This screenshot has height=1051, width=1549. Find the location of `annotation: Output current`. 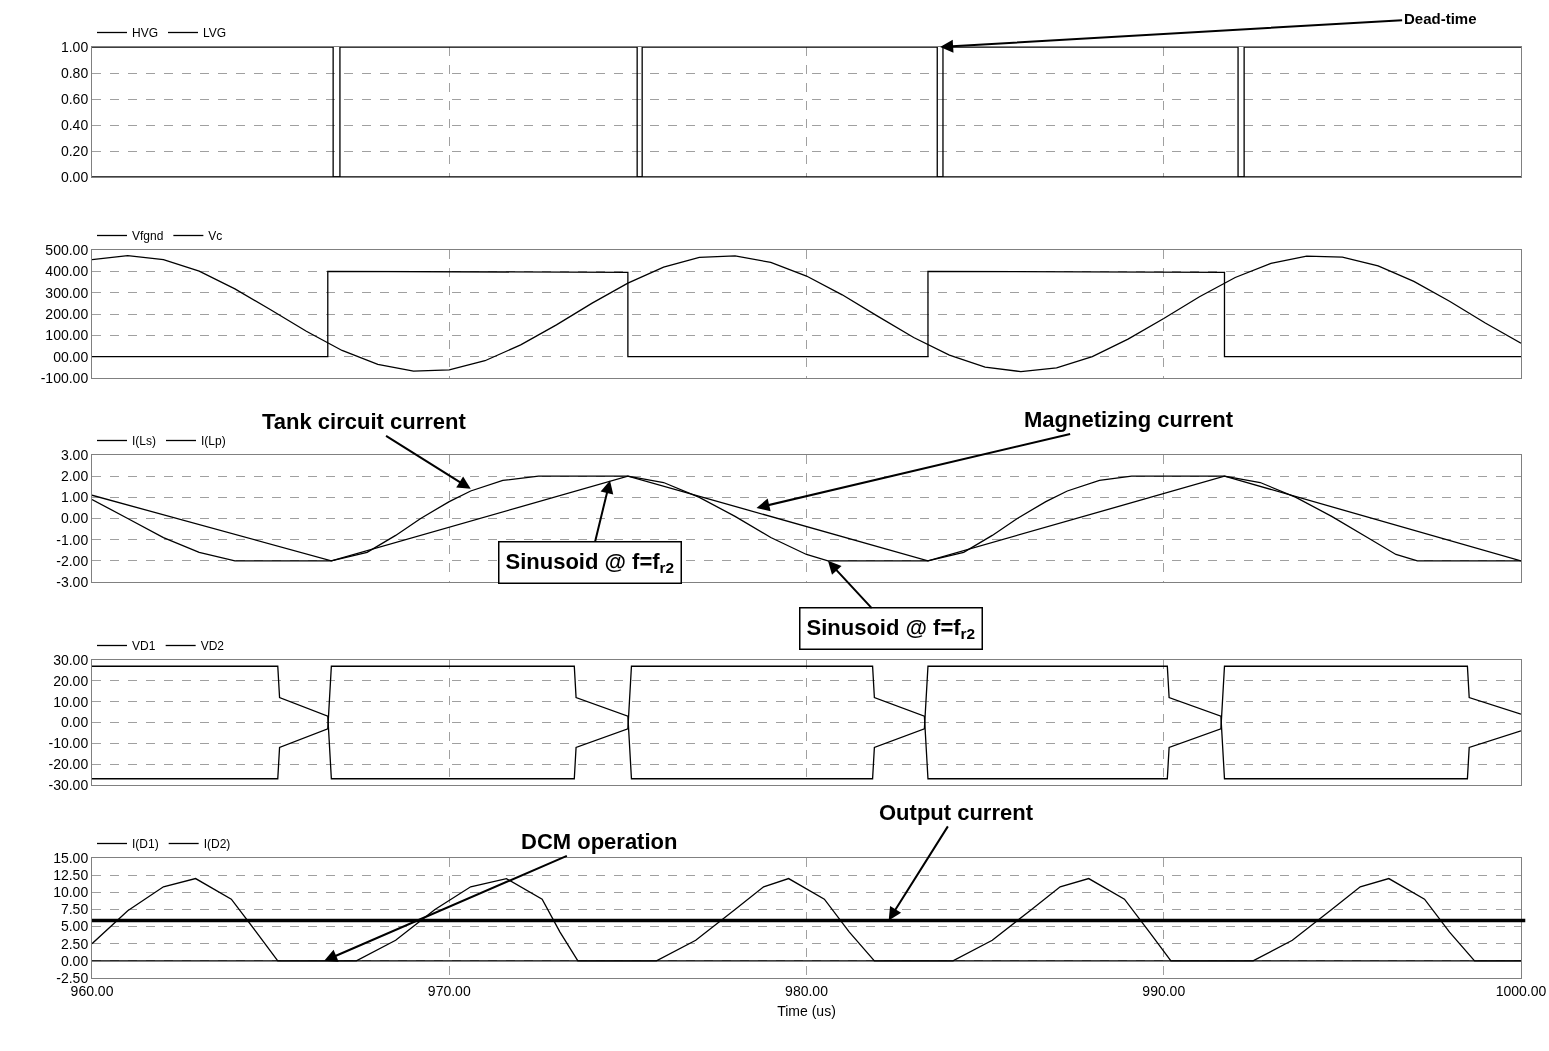

annotation: Output current is located at coordinates (956, 812).